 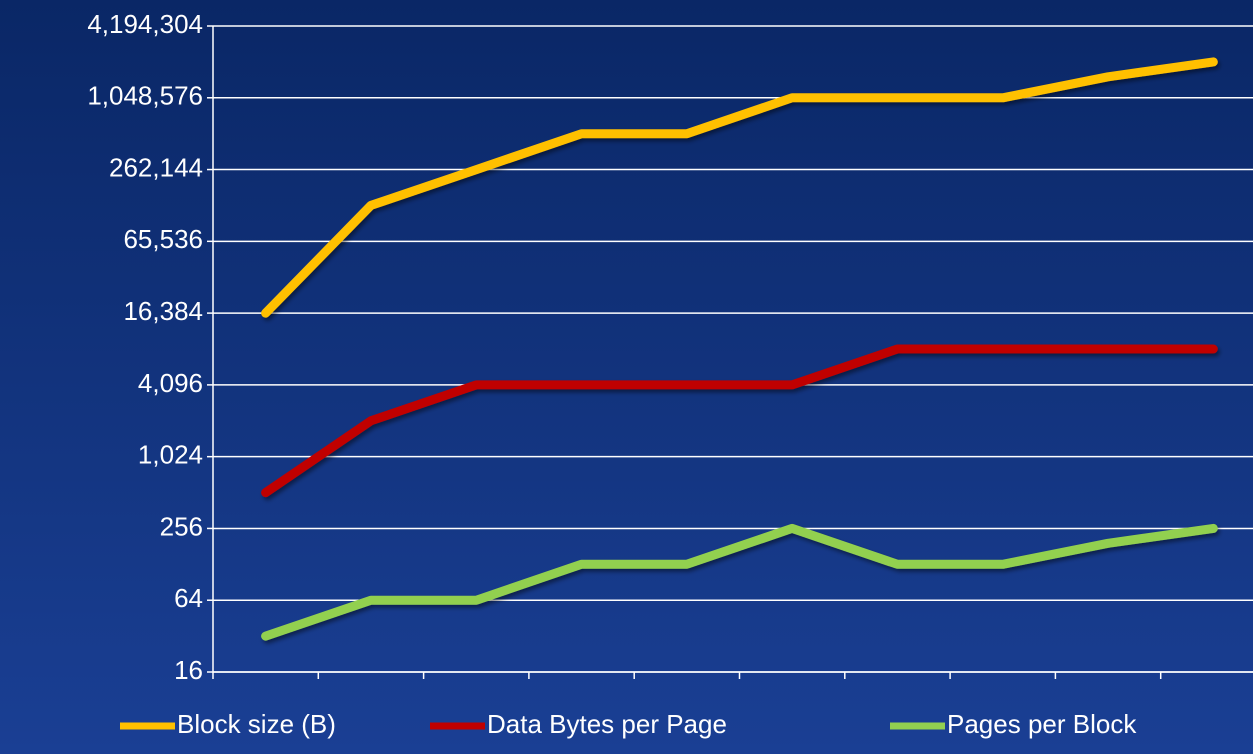 What do you see at coordinates (145, 24) in the screenshot?
I see `y-tick-label: 4,194,304` at bounding box center [145, 24].